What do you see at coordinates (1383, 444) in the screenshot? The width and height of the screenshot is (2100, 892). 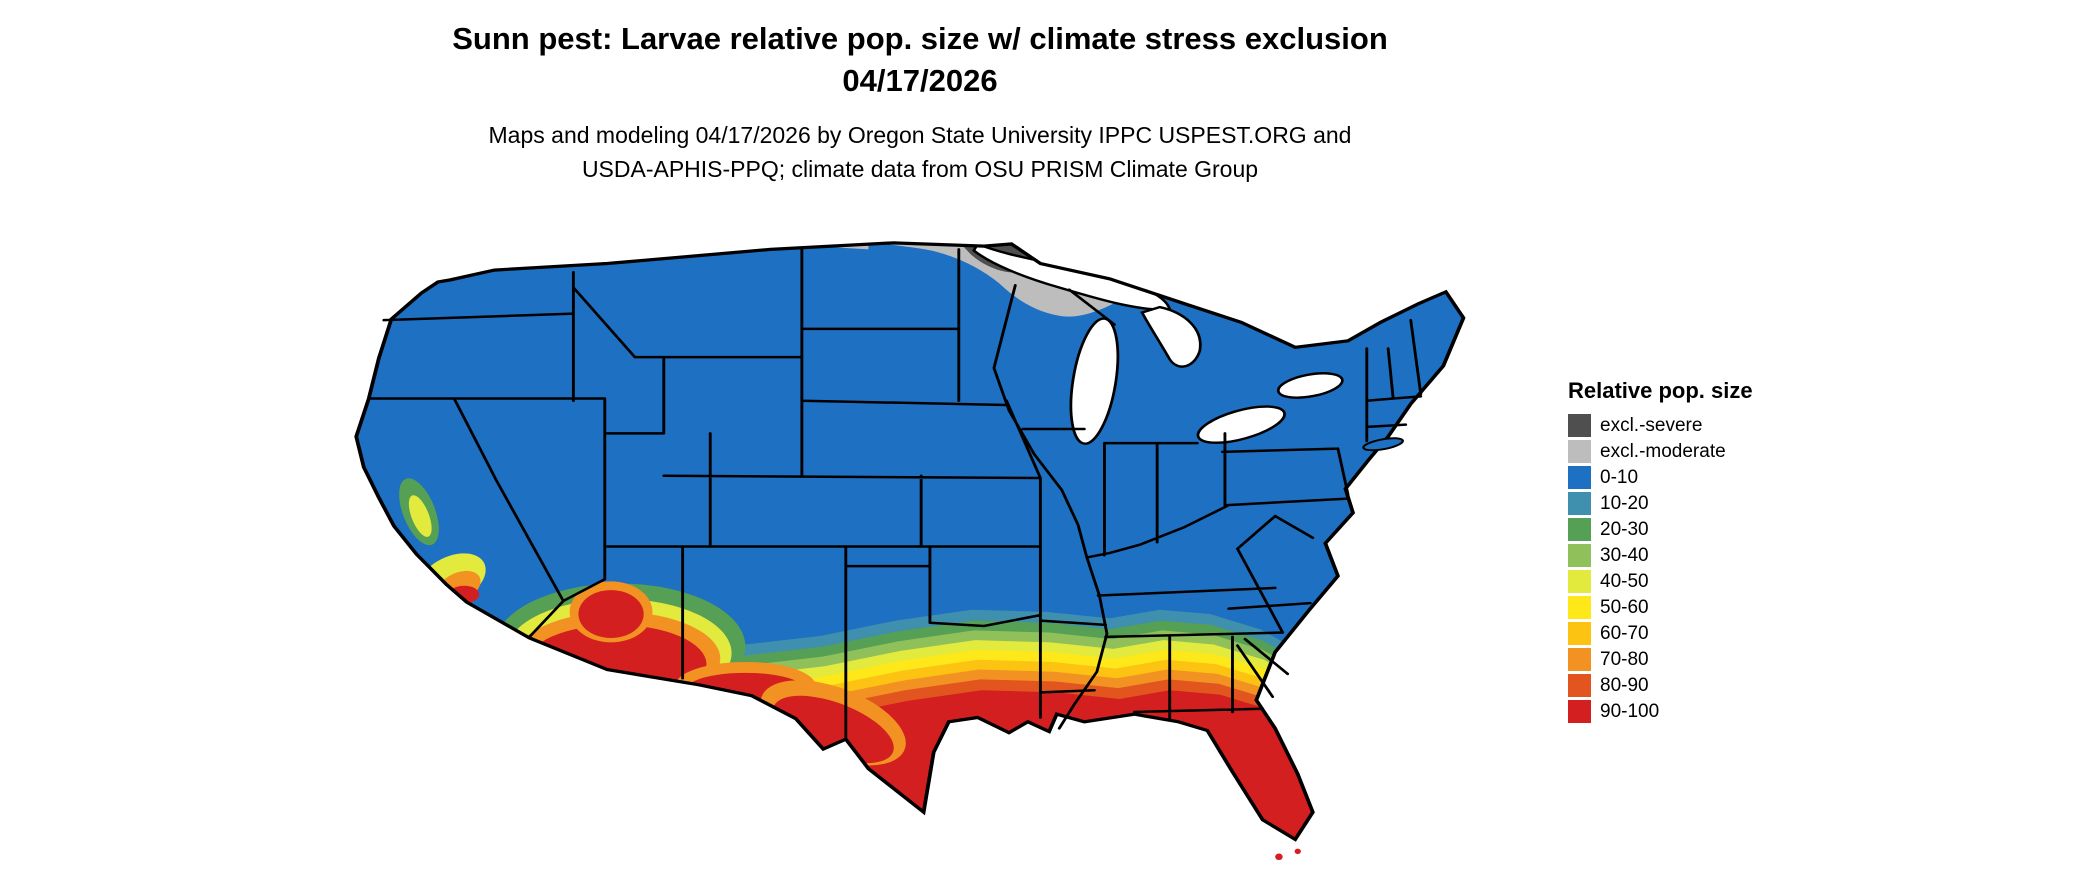 I see `long-island` at bounding box center [1383, 444].